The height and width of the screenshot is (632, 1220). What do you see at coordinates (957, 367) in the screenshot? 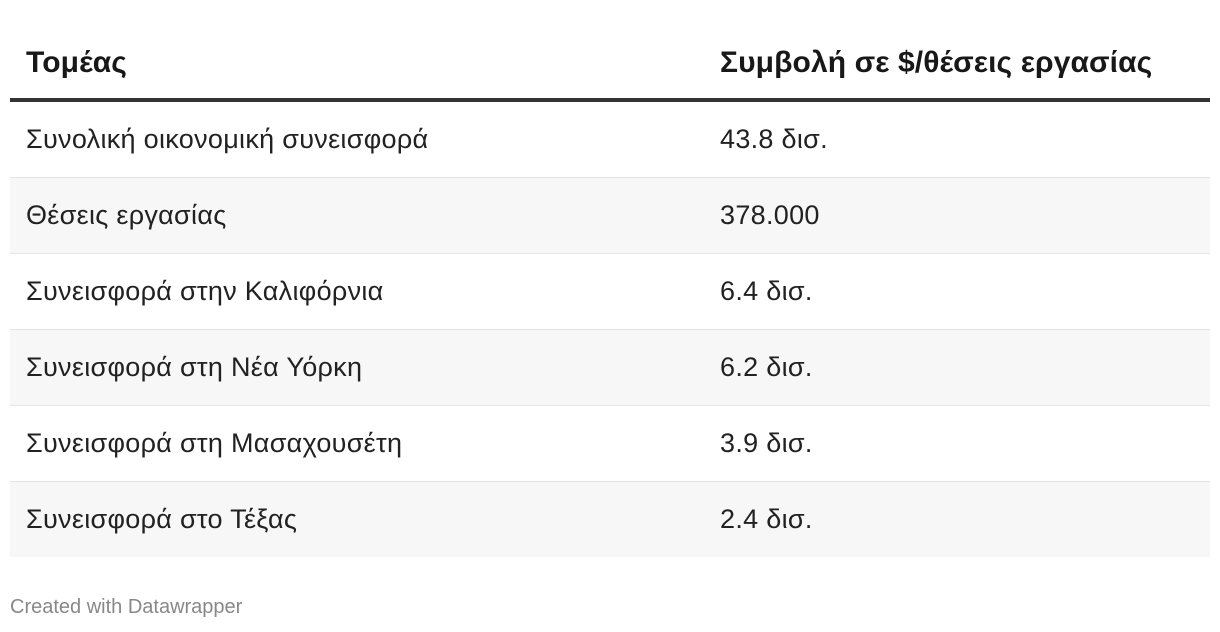
I see `cell-contribution: 6.2 δισ.` at bounding box center [957, 367].